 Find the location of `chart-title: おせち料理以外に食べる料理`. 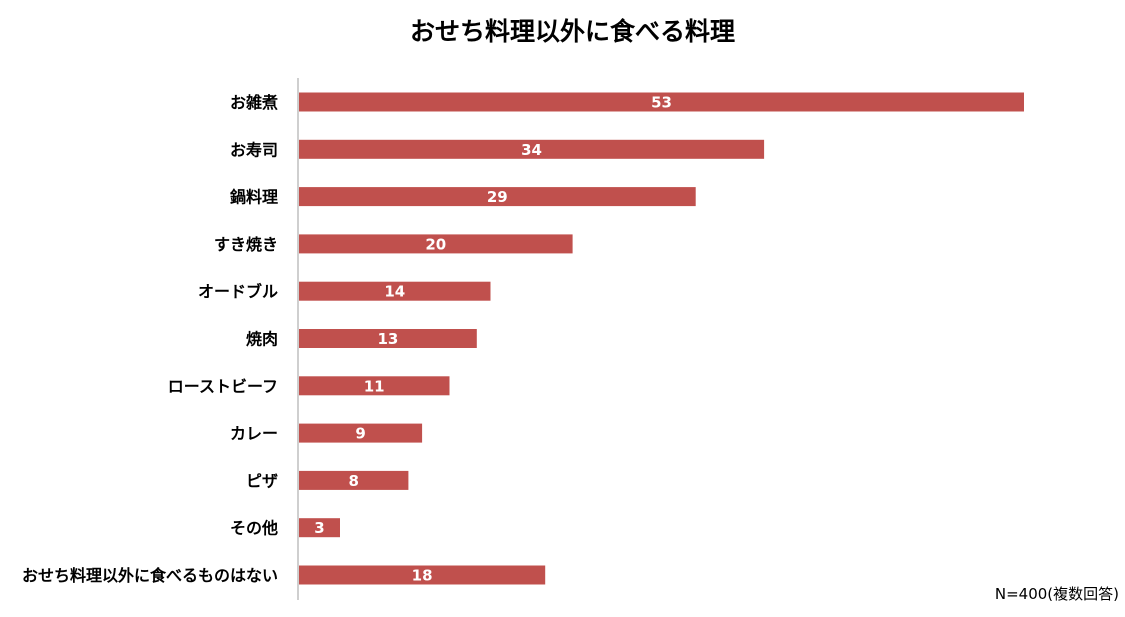

chart-title: おせち料理以外に食べる料理 is located at coordinates (572, 31).